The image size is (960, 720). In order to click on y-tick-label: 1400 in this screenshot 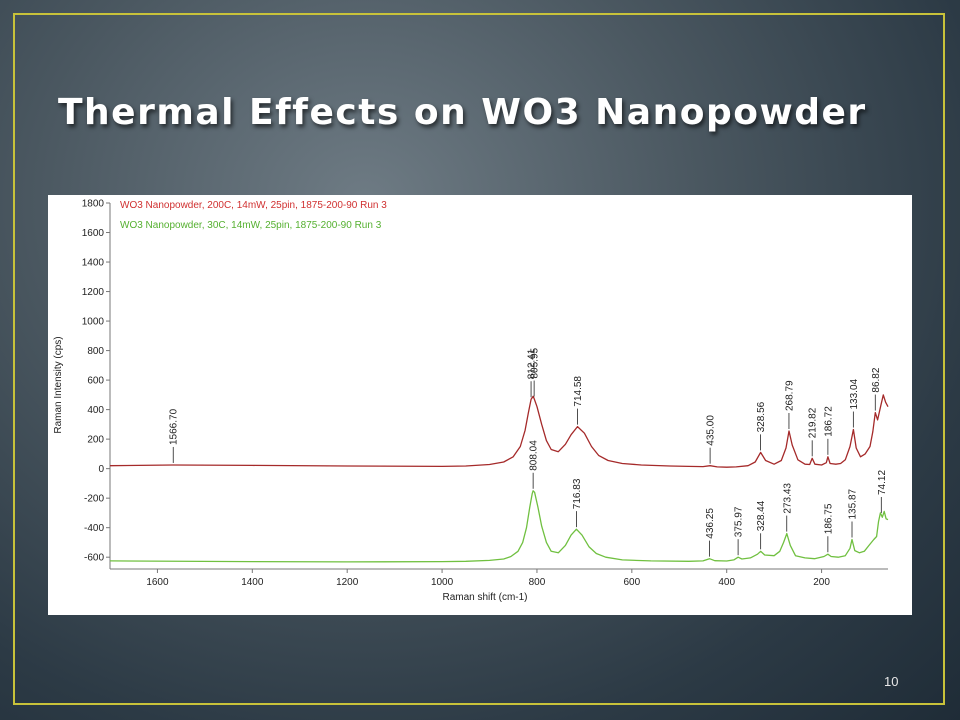, I will do `click(93, 263)`.